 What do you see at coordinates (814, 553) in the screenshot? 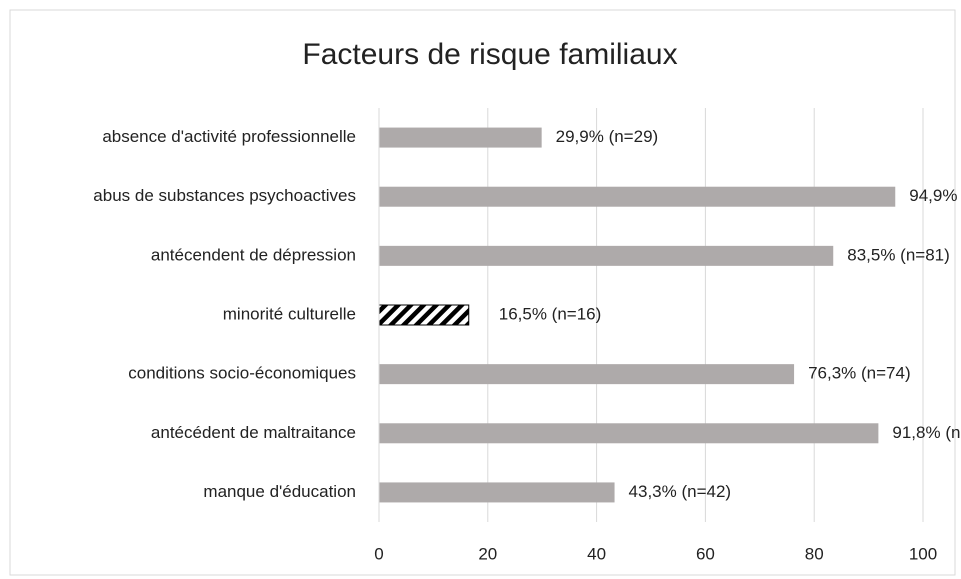
I see `x-tick-label: 80` at bounding box center [814, 553].